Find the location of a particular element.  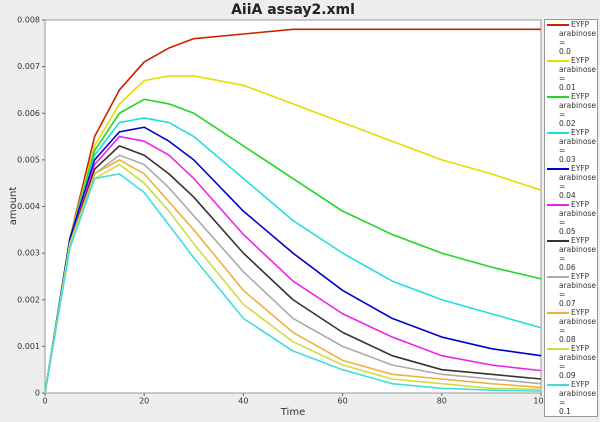

legend-entry: EYFP arabinose = 0.06 is located at coordinates (571, 254).